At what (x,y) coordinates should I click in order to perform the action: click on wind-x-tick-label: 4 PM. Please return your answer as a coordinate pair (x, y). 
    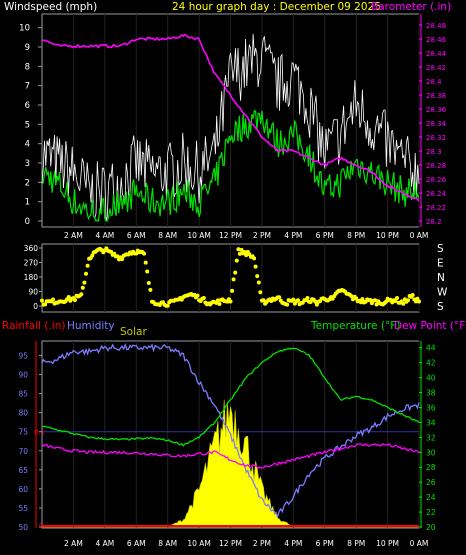
    Looking at the image, I should click on (293, 235).